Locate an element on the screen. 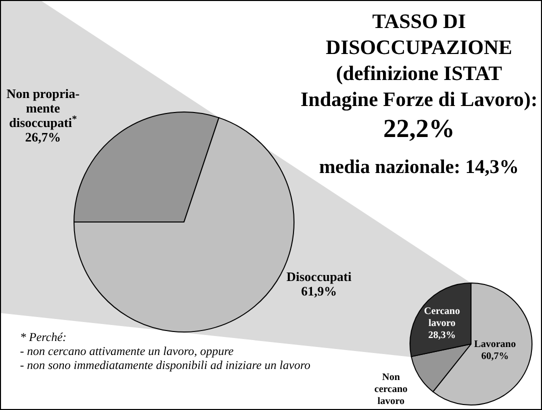 The image size is (542, 410). text: - non cercano attivamente un lavoro, oppure is located at coordinates (127, 351).